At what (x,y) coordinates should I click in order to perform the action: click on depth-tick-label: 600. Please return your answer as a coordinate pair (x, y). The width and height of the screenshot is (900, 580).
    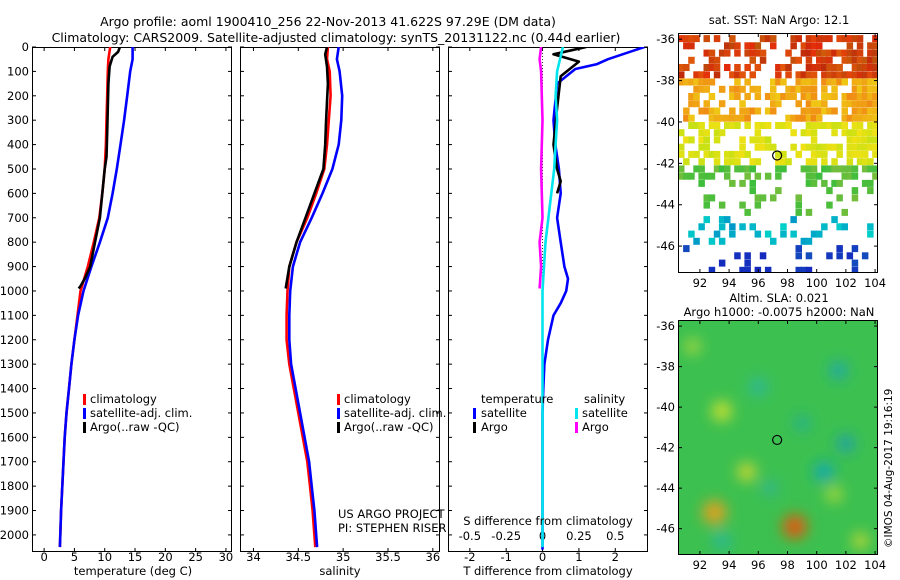
    Looking at the image, I should click on (18, 193).